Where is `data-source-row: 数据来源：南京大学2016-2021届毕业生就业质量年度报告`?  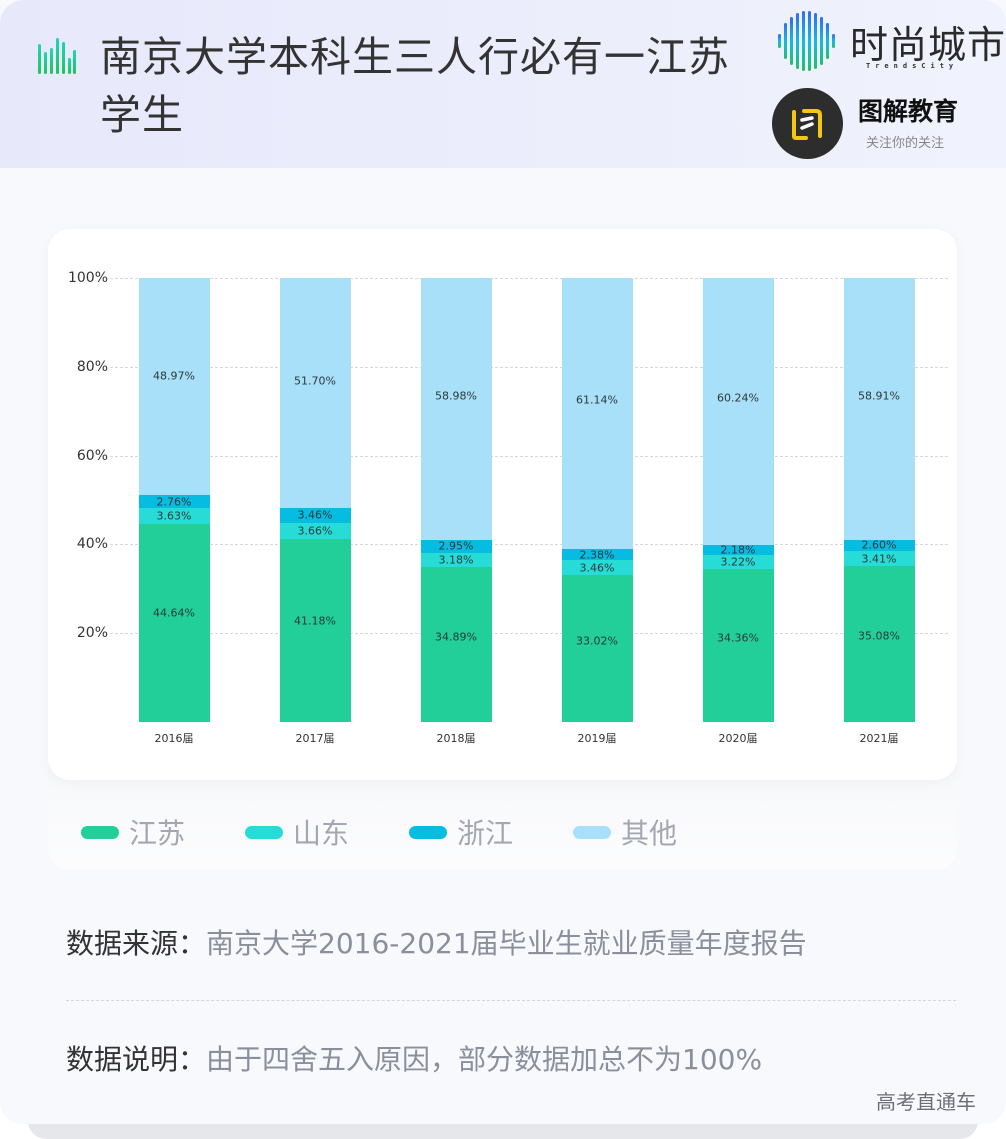 data-source-row: 数据来源：南京大学2016-2021届毕业生就业质量年度报告 is located at coordinates (436, 942).